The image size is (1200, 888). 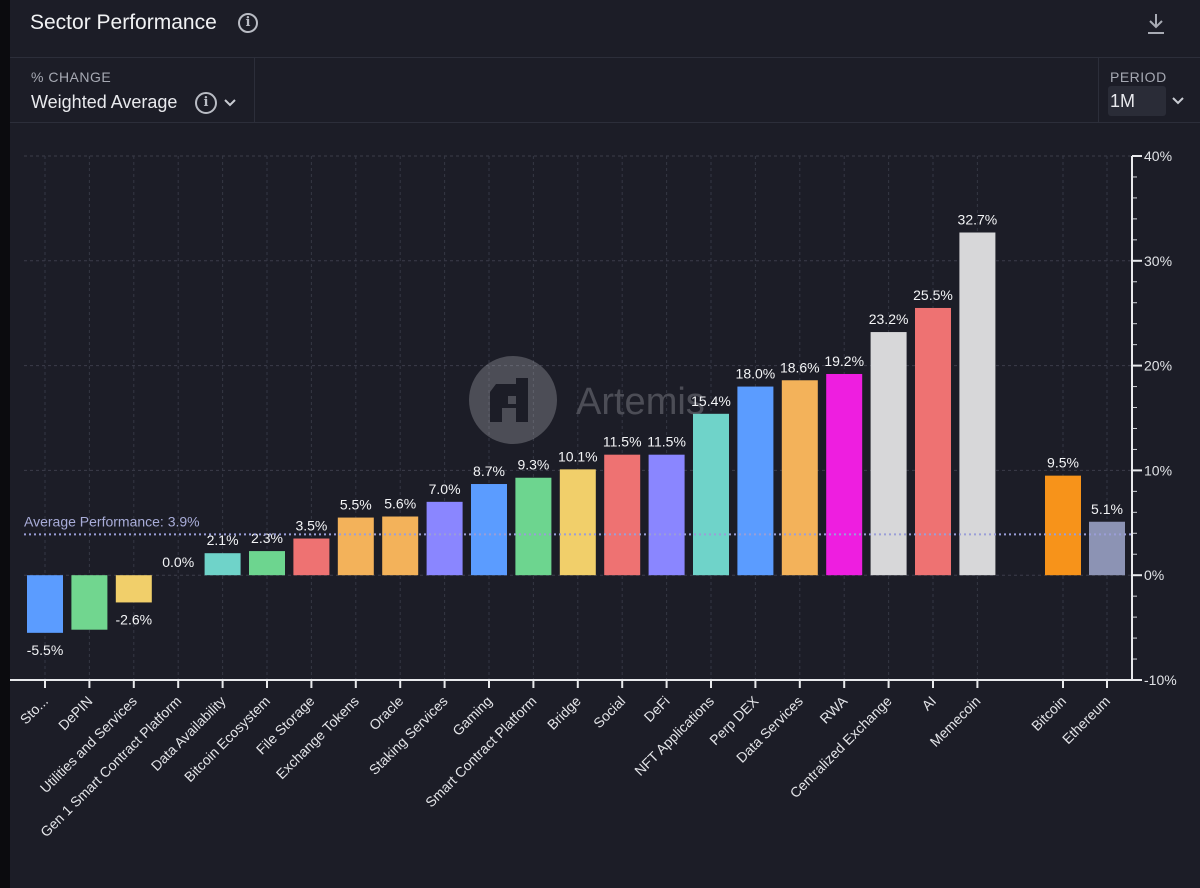 What do you see at coordinates (134, 619) in the screenshot?
I see `data-label: -2.6%` at bounding box center [134, 619].